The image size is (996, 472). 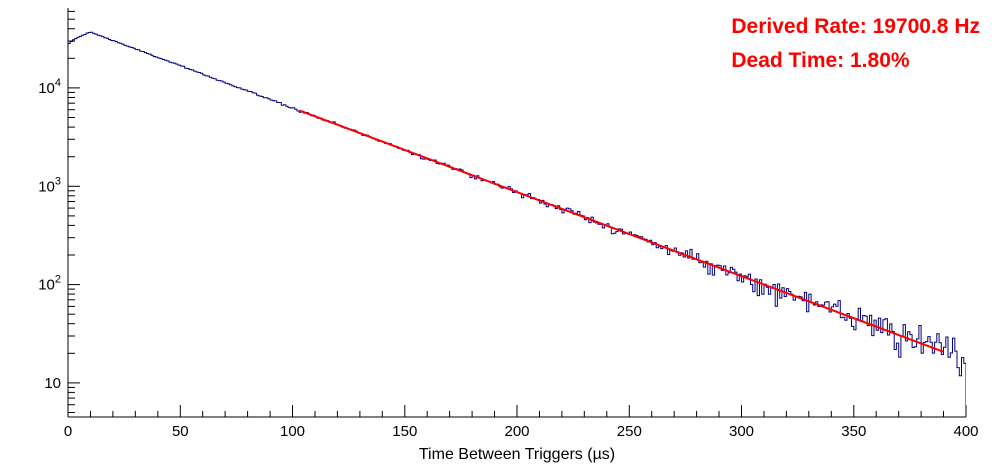 What do you see at coordinates (820, 60) in the screenshot?
I see `annotation-dead-time: Dead Time: 1.80%` at bounding box center [820, 60].